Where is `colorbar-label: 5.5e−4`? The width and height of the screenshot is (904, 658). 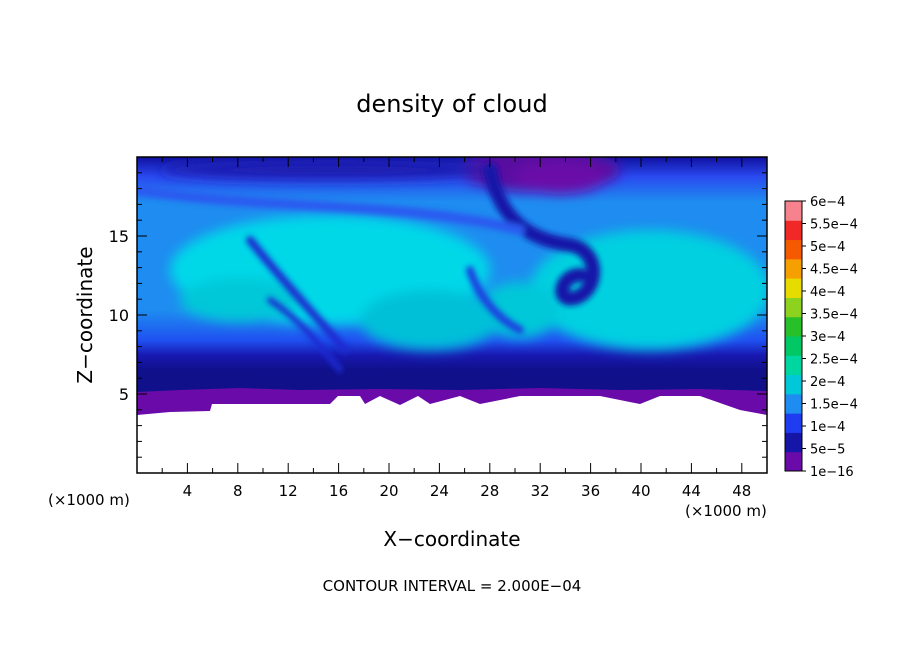 colorbar-label: 5.5e−4 is located at coordinates (834, 225).